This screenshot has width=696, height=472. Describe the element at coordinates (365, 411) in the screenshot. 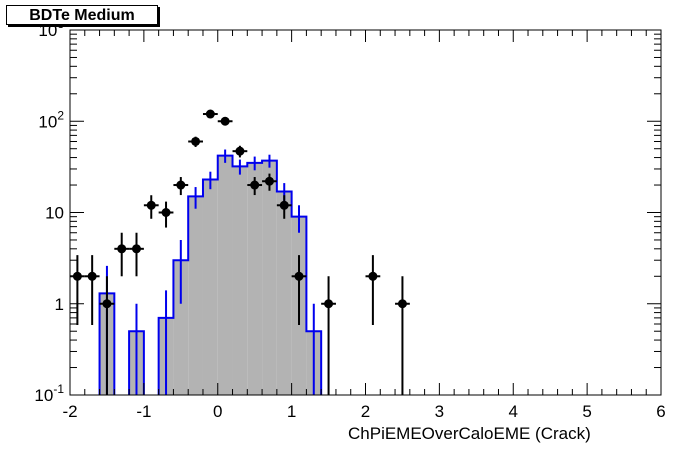

I see `x-tick-label: 2` at that location.